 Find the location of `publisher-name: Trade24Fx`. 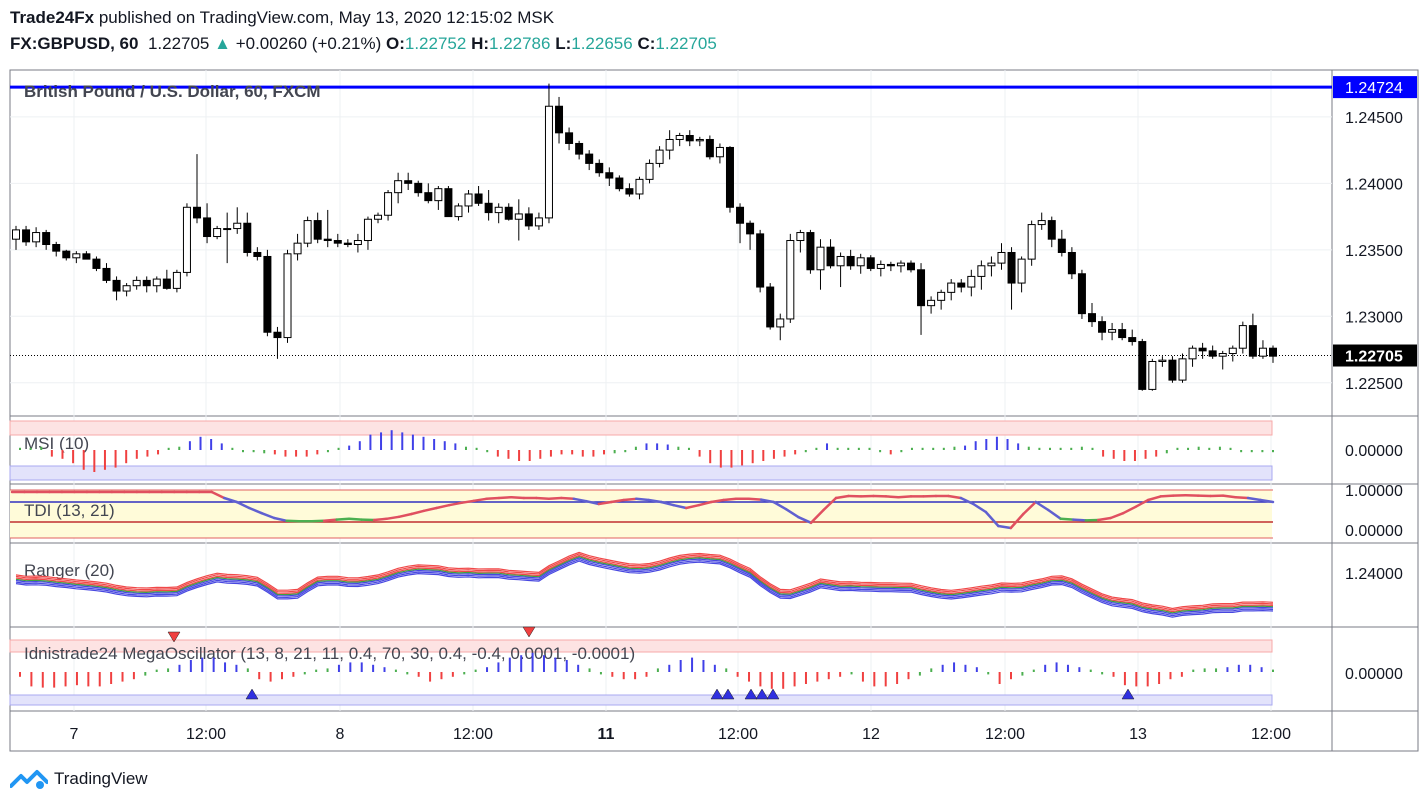

publisher-name: Trade24Fx is located at coordinates (52, 17).